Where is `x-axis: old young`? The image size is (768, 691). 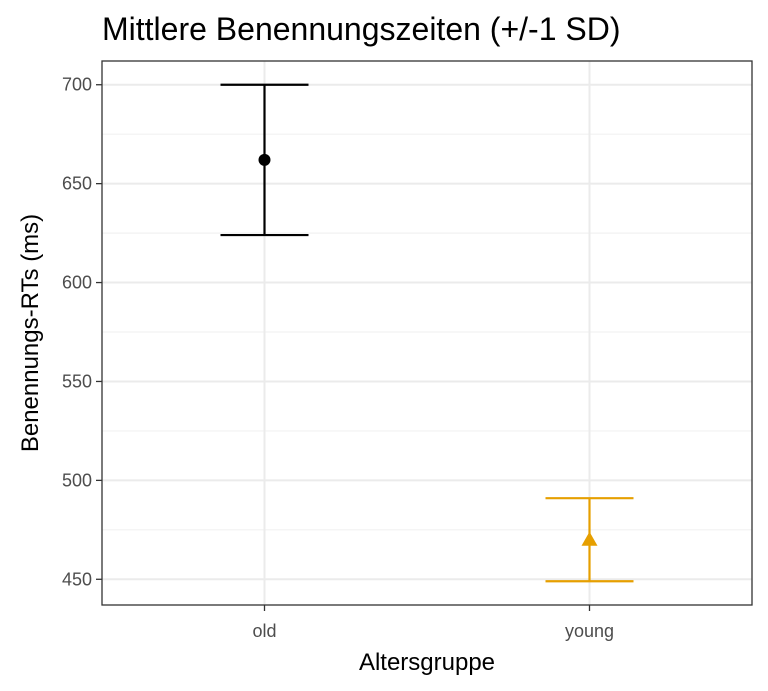 x-axis: old young is located at coordinates (433, 623).